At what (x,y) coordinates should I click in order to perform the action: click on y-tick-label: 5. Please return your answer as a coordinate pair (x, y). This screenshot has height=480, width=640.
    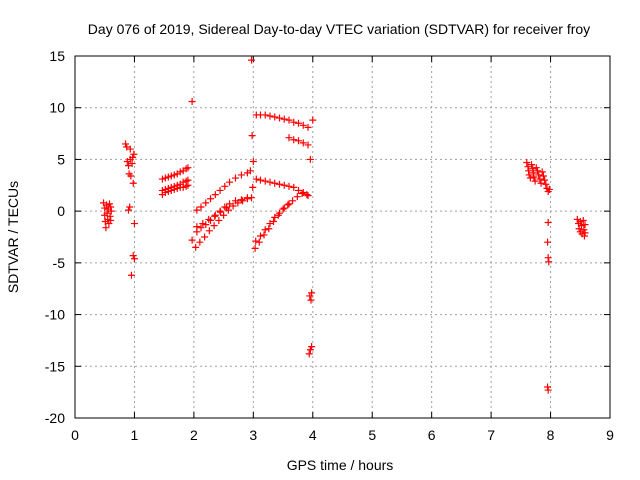
    Looking at the image, I should click on (61, 159).